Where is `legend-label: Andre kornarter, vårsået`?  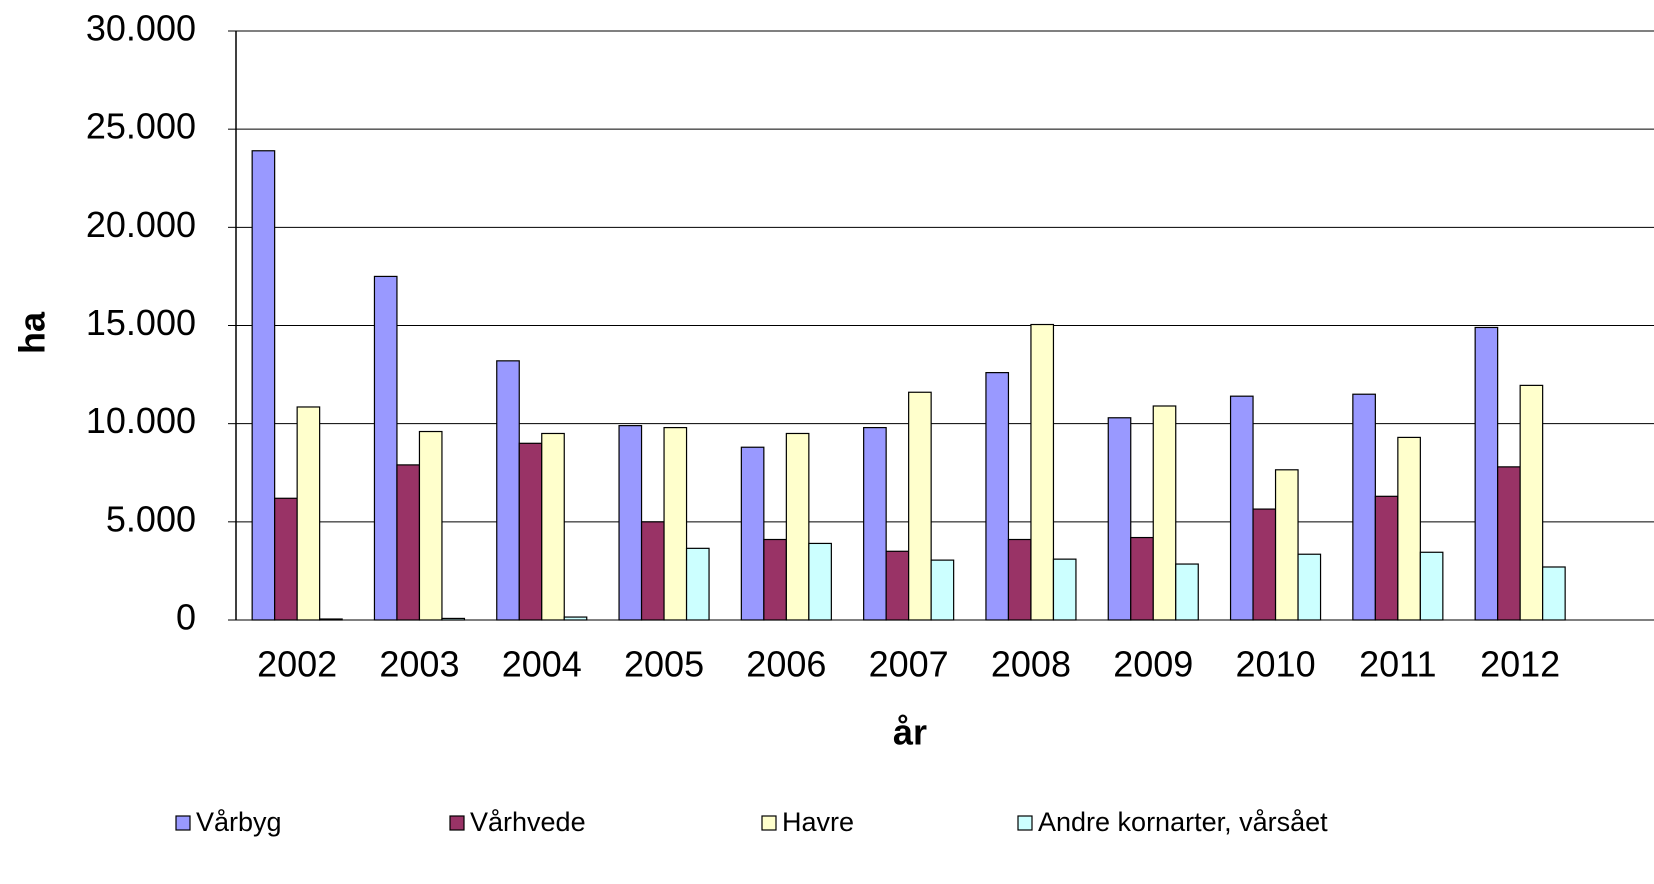 legend-label: Andre kornarter, vårsået is located at coordinates (1183, 822).